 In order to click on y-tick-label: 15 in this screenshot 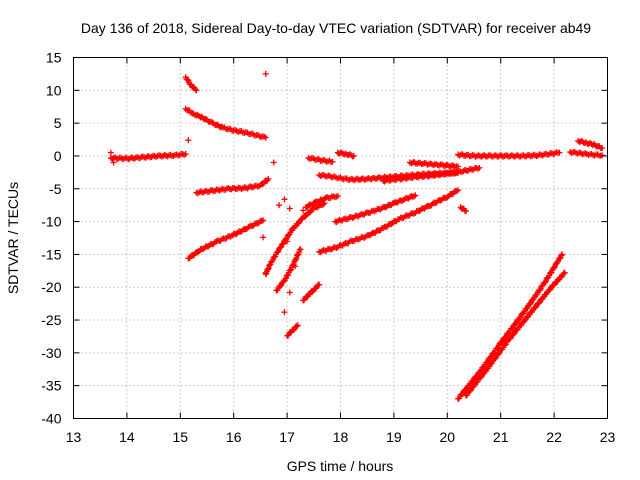, I will do `click(54, 58)`.